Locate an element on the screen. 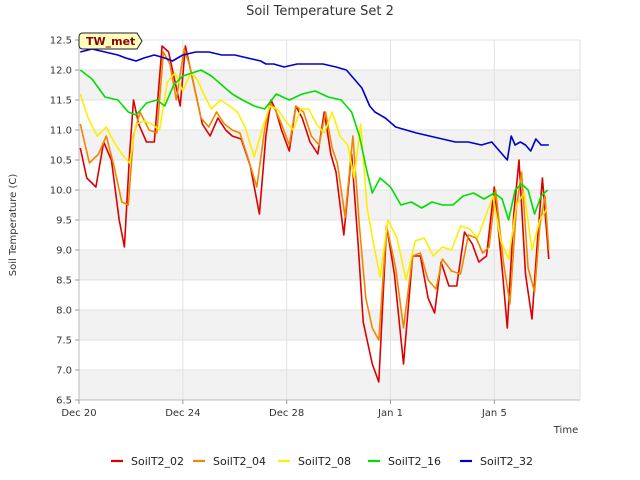 Image resolution: width=640 pixels, height=480 pixels. legend-label-SoilT2_02: SoilT2_02 is located at coordinates (157, 461).